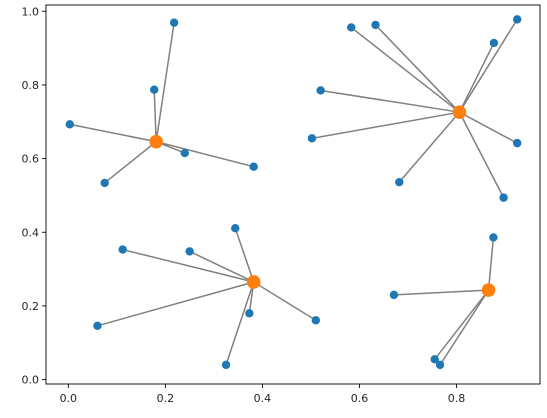 This screenshot has height=418, width=547. What do you see at coordinates (31, 11) in the screenshot?
I see `y-tick-label: 1.0` at bounding box center [31, 11].